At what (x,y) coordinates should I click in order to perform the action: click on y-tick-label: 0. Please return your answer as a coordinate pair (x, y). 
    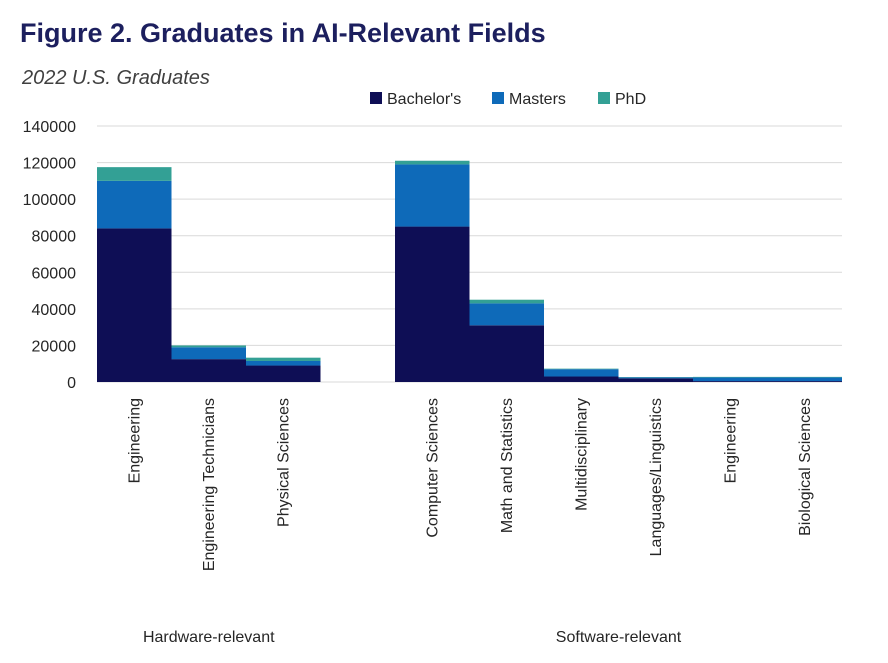
    Looking at the image, I should click on (71, 383).